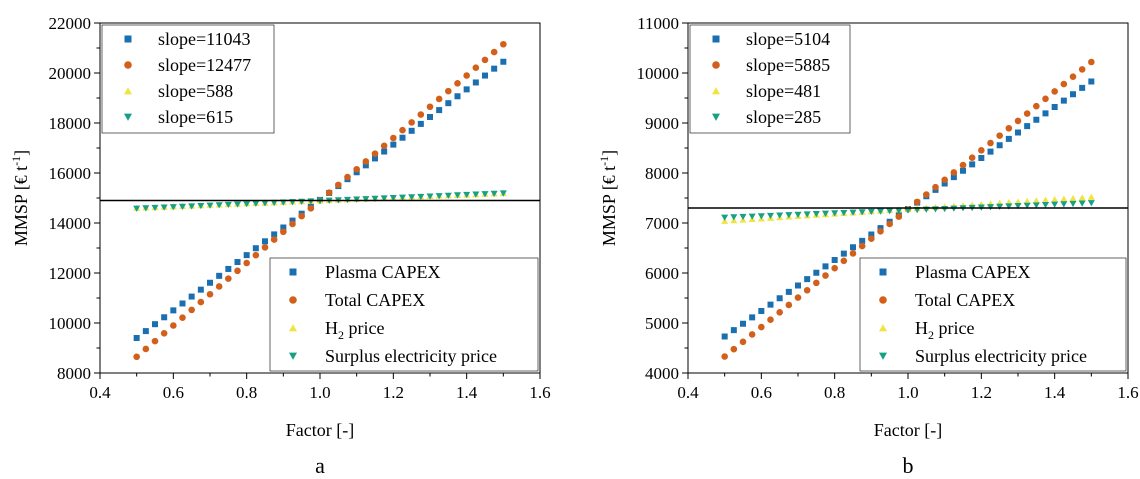 The width and height of the screenshot is (1140, 479). I want to click on y-tick-label: 4000, so click(662, 373).